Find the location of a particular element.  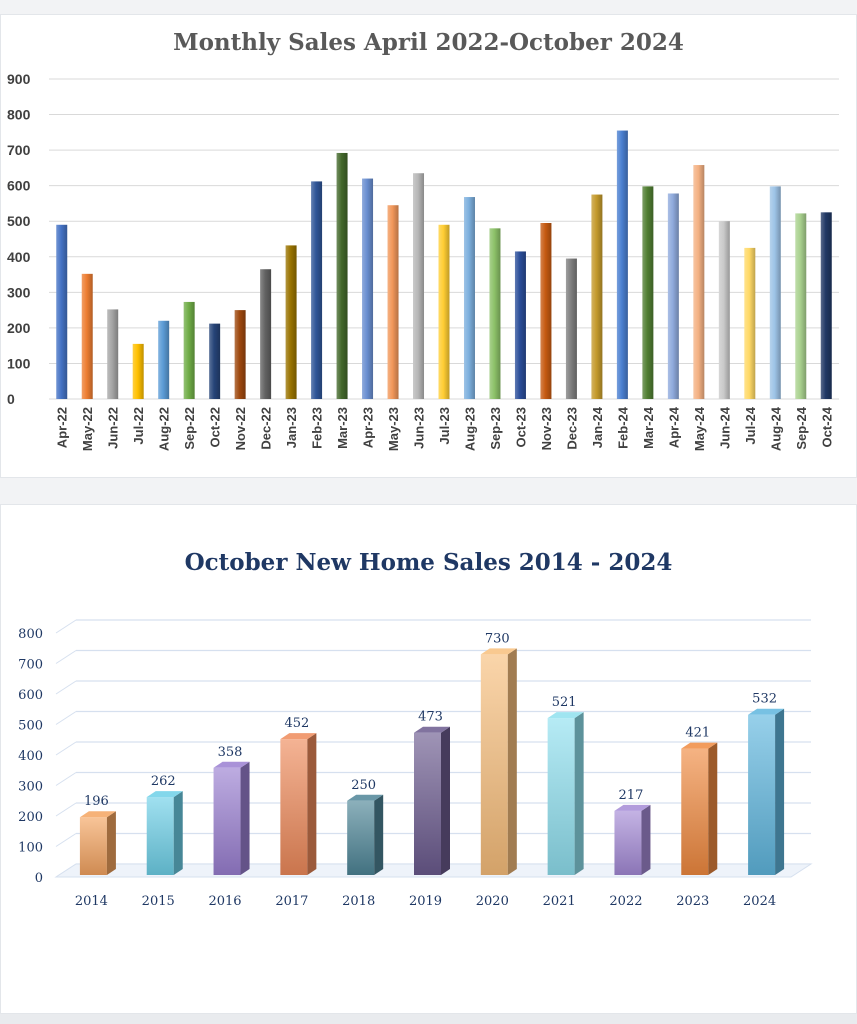

data-label: 521 is located at coordinates (564, 702).